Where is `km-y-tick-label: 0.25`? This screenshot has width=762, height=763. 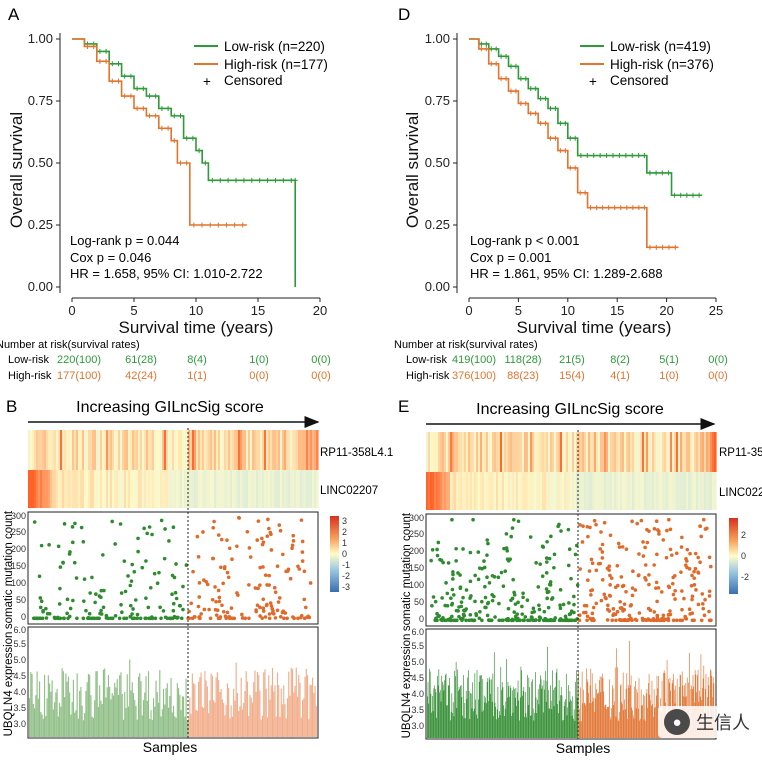 km-y-tick-label: 0.25 is located at coordinates (437, 224).